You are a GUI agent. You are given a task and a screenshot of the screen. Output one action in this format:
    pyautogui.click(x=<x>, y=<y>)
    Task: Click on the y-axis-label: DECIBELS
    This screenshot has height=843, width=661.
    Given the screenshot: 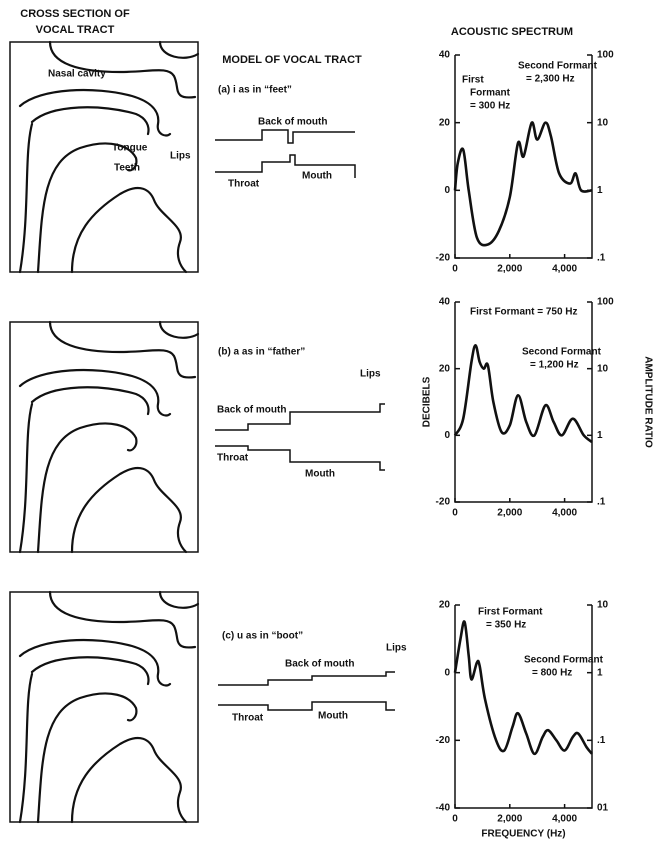 What is the action you would take?
    pyautogui.click(x=427, y=401)
    